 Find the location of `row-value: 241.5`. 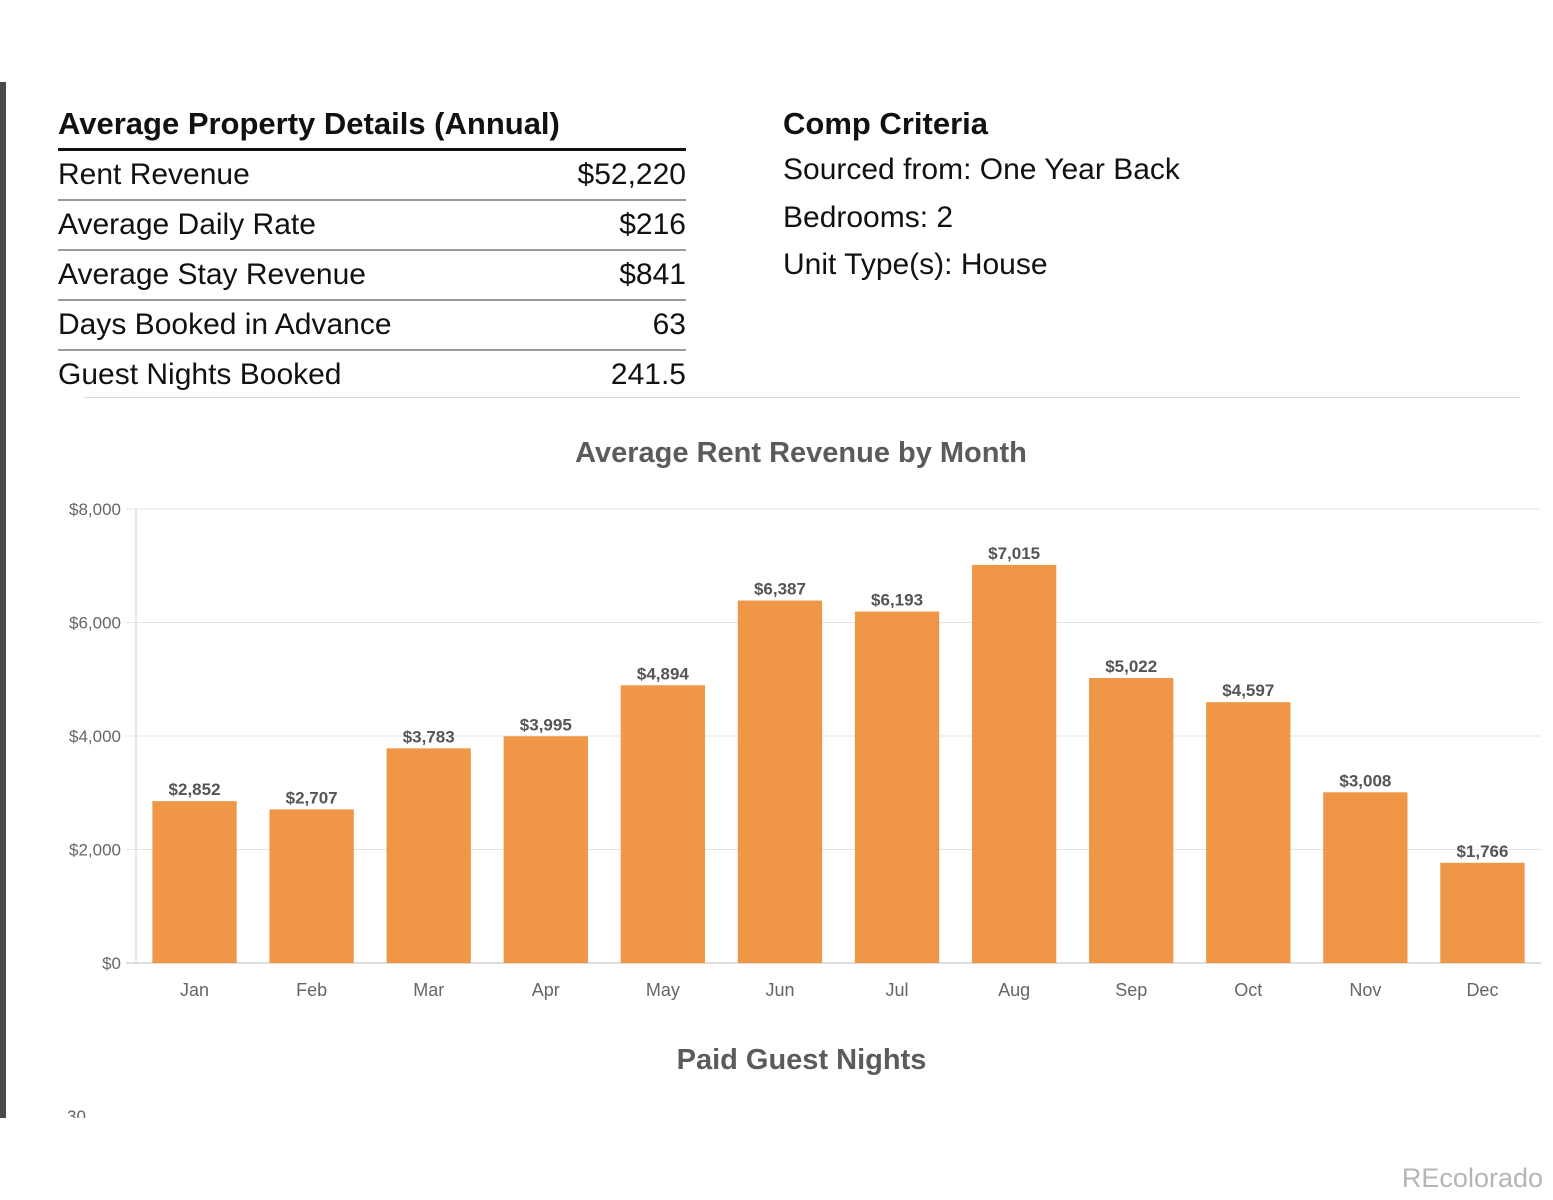

row-value: 241.5 is located at coordinates (648, 374).